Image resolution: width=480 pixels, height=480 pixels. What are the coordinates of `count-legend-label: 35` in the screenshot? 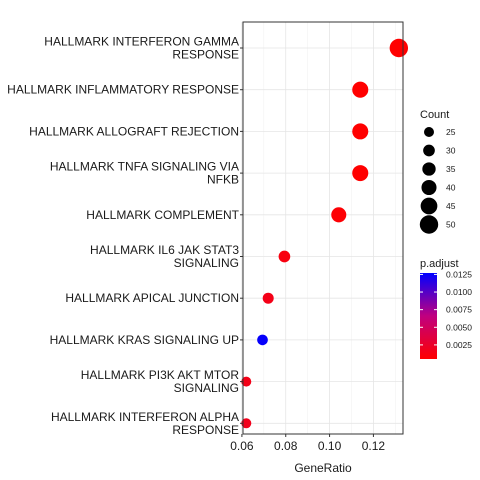 It's located at (451, 169).